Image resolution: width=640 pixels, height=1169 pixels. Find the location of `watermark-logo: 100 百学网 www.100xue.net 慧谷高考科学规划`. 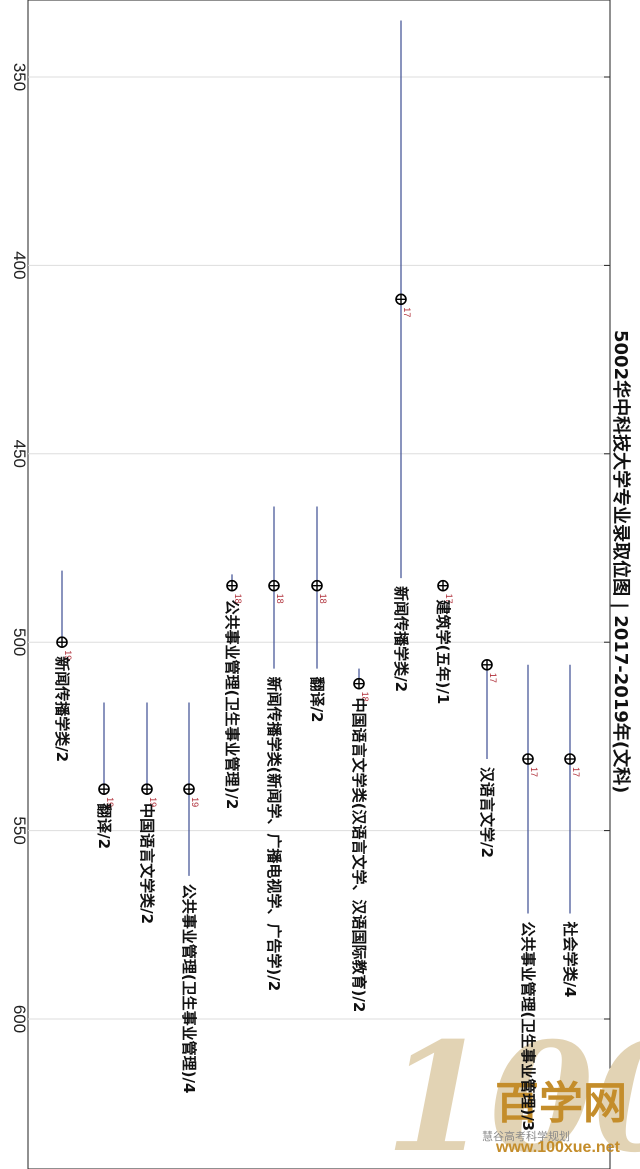

watermark-logo: 100 百学网 www.100xue.net 慧谷高考科学规划 is located at coordinates (512, 1089).